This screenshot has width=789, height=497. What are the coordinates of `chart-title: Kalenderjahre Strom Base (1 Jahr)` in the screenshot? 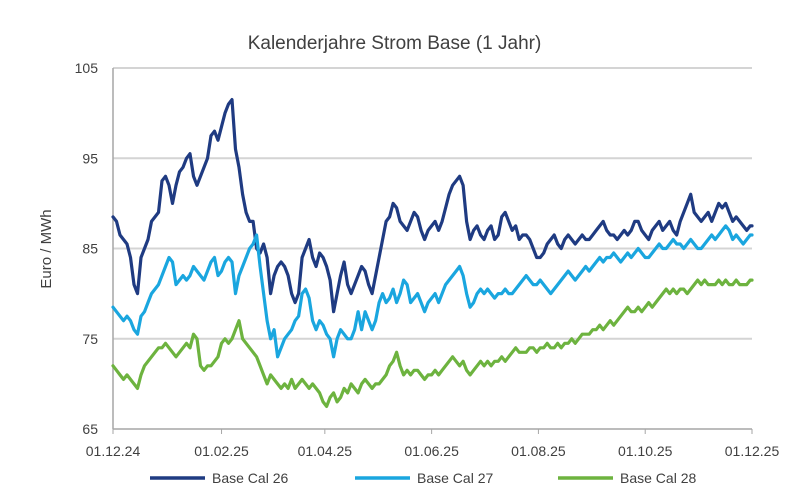 It's located at (394, 43).